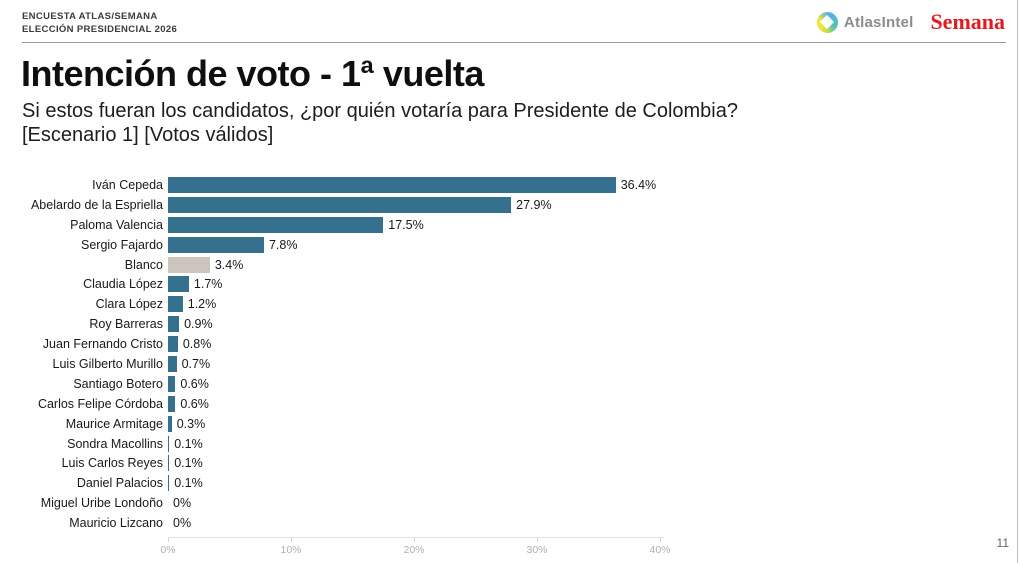 This screenshot has height=563, width=1022. I want to click on atlasintel-wordmark: AtlasIntel, so click(878, 22).